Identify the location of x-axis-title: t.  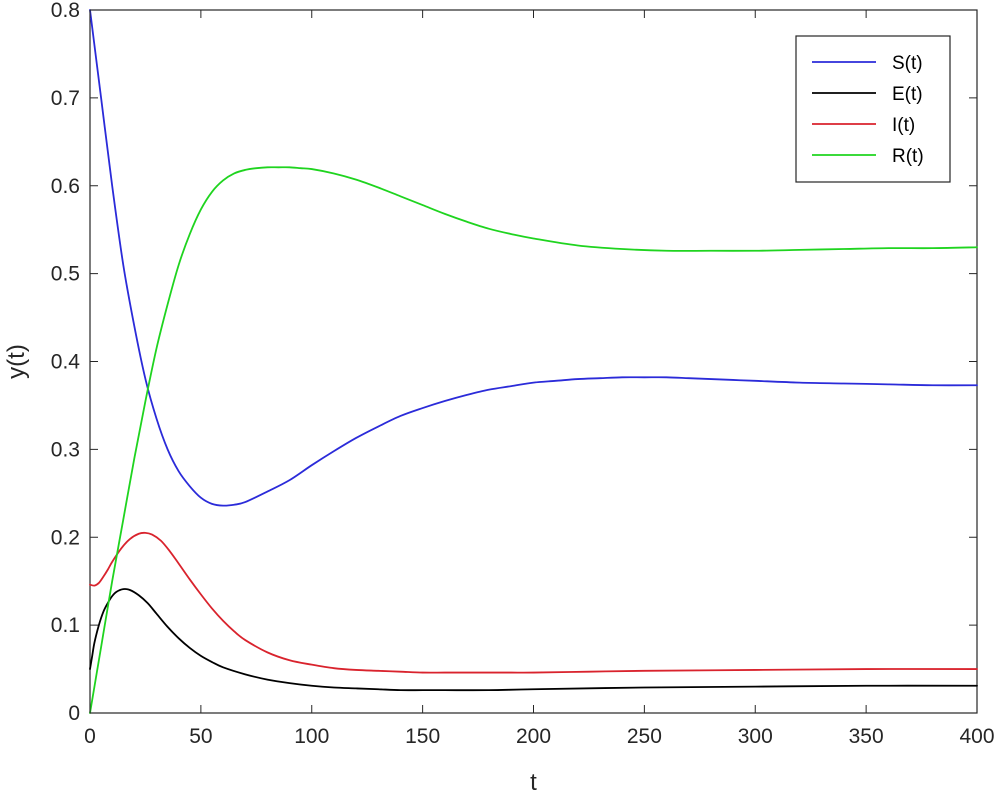
(533, 782).